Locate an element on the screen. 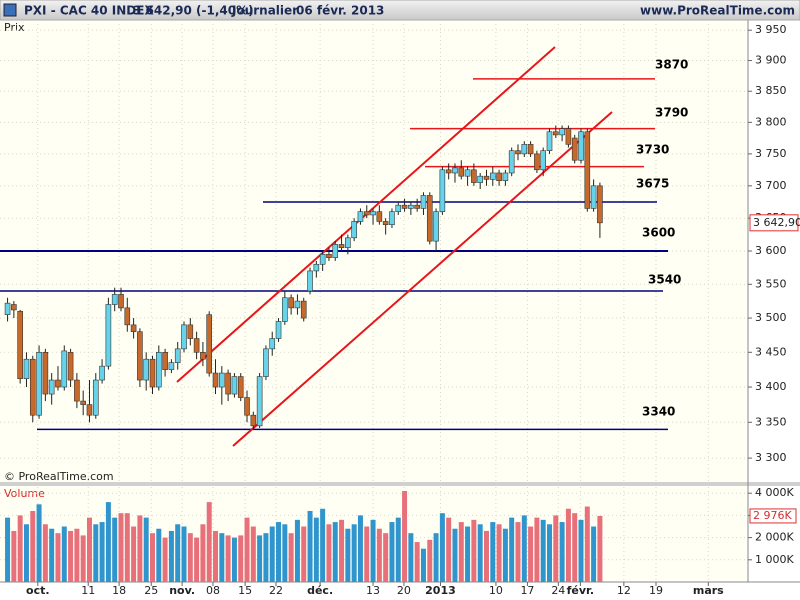  level-label: 3790 is located at coordinates (671, 113).